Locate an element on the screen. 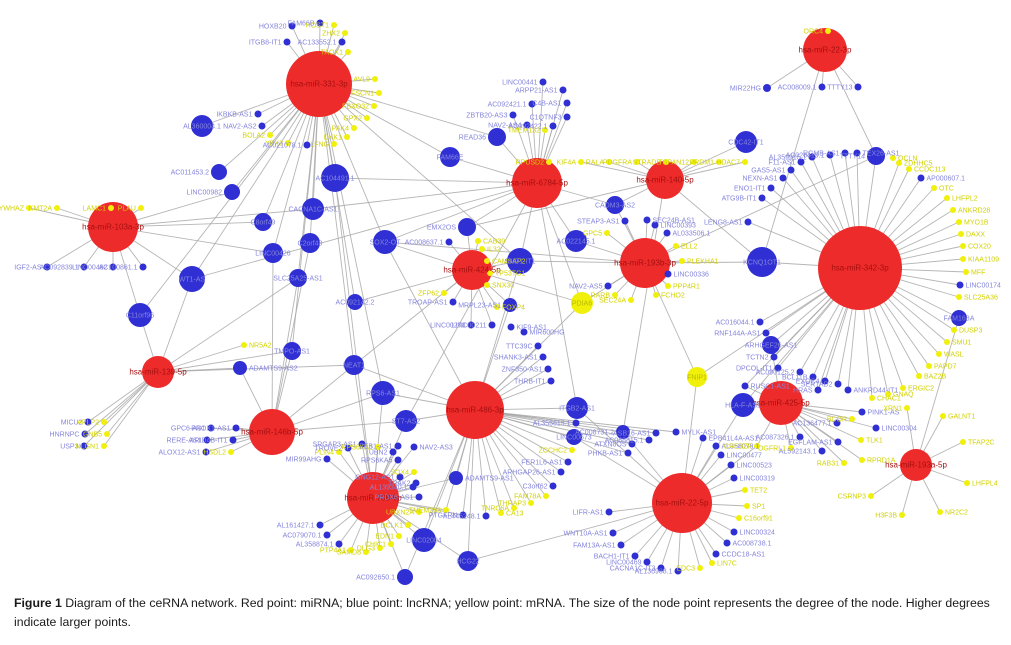 This screenshot has height=645, width=1011. network-node-y68 is located at coordinates (339, 452).